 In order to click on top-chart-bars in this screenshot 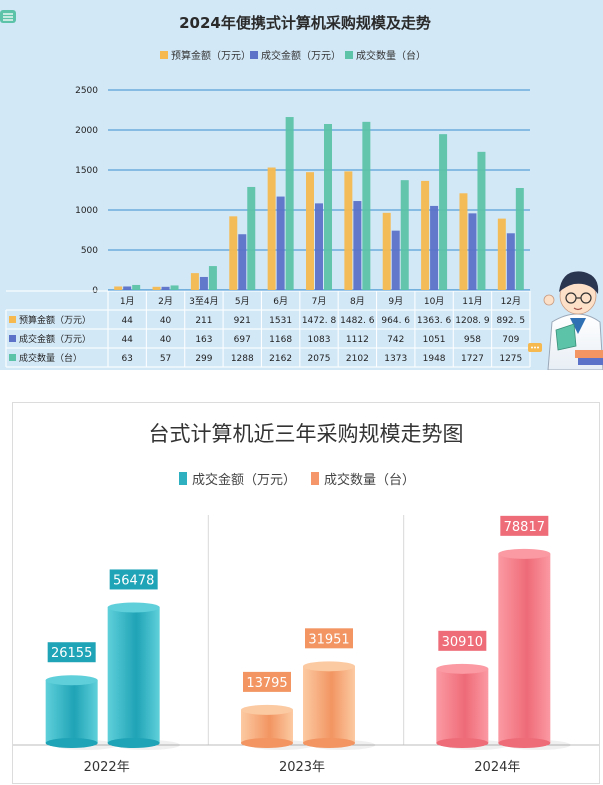, I will do `click(319, 203)`.